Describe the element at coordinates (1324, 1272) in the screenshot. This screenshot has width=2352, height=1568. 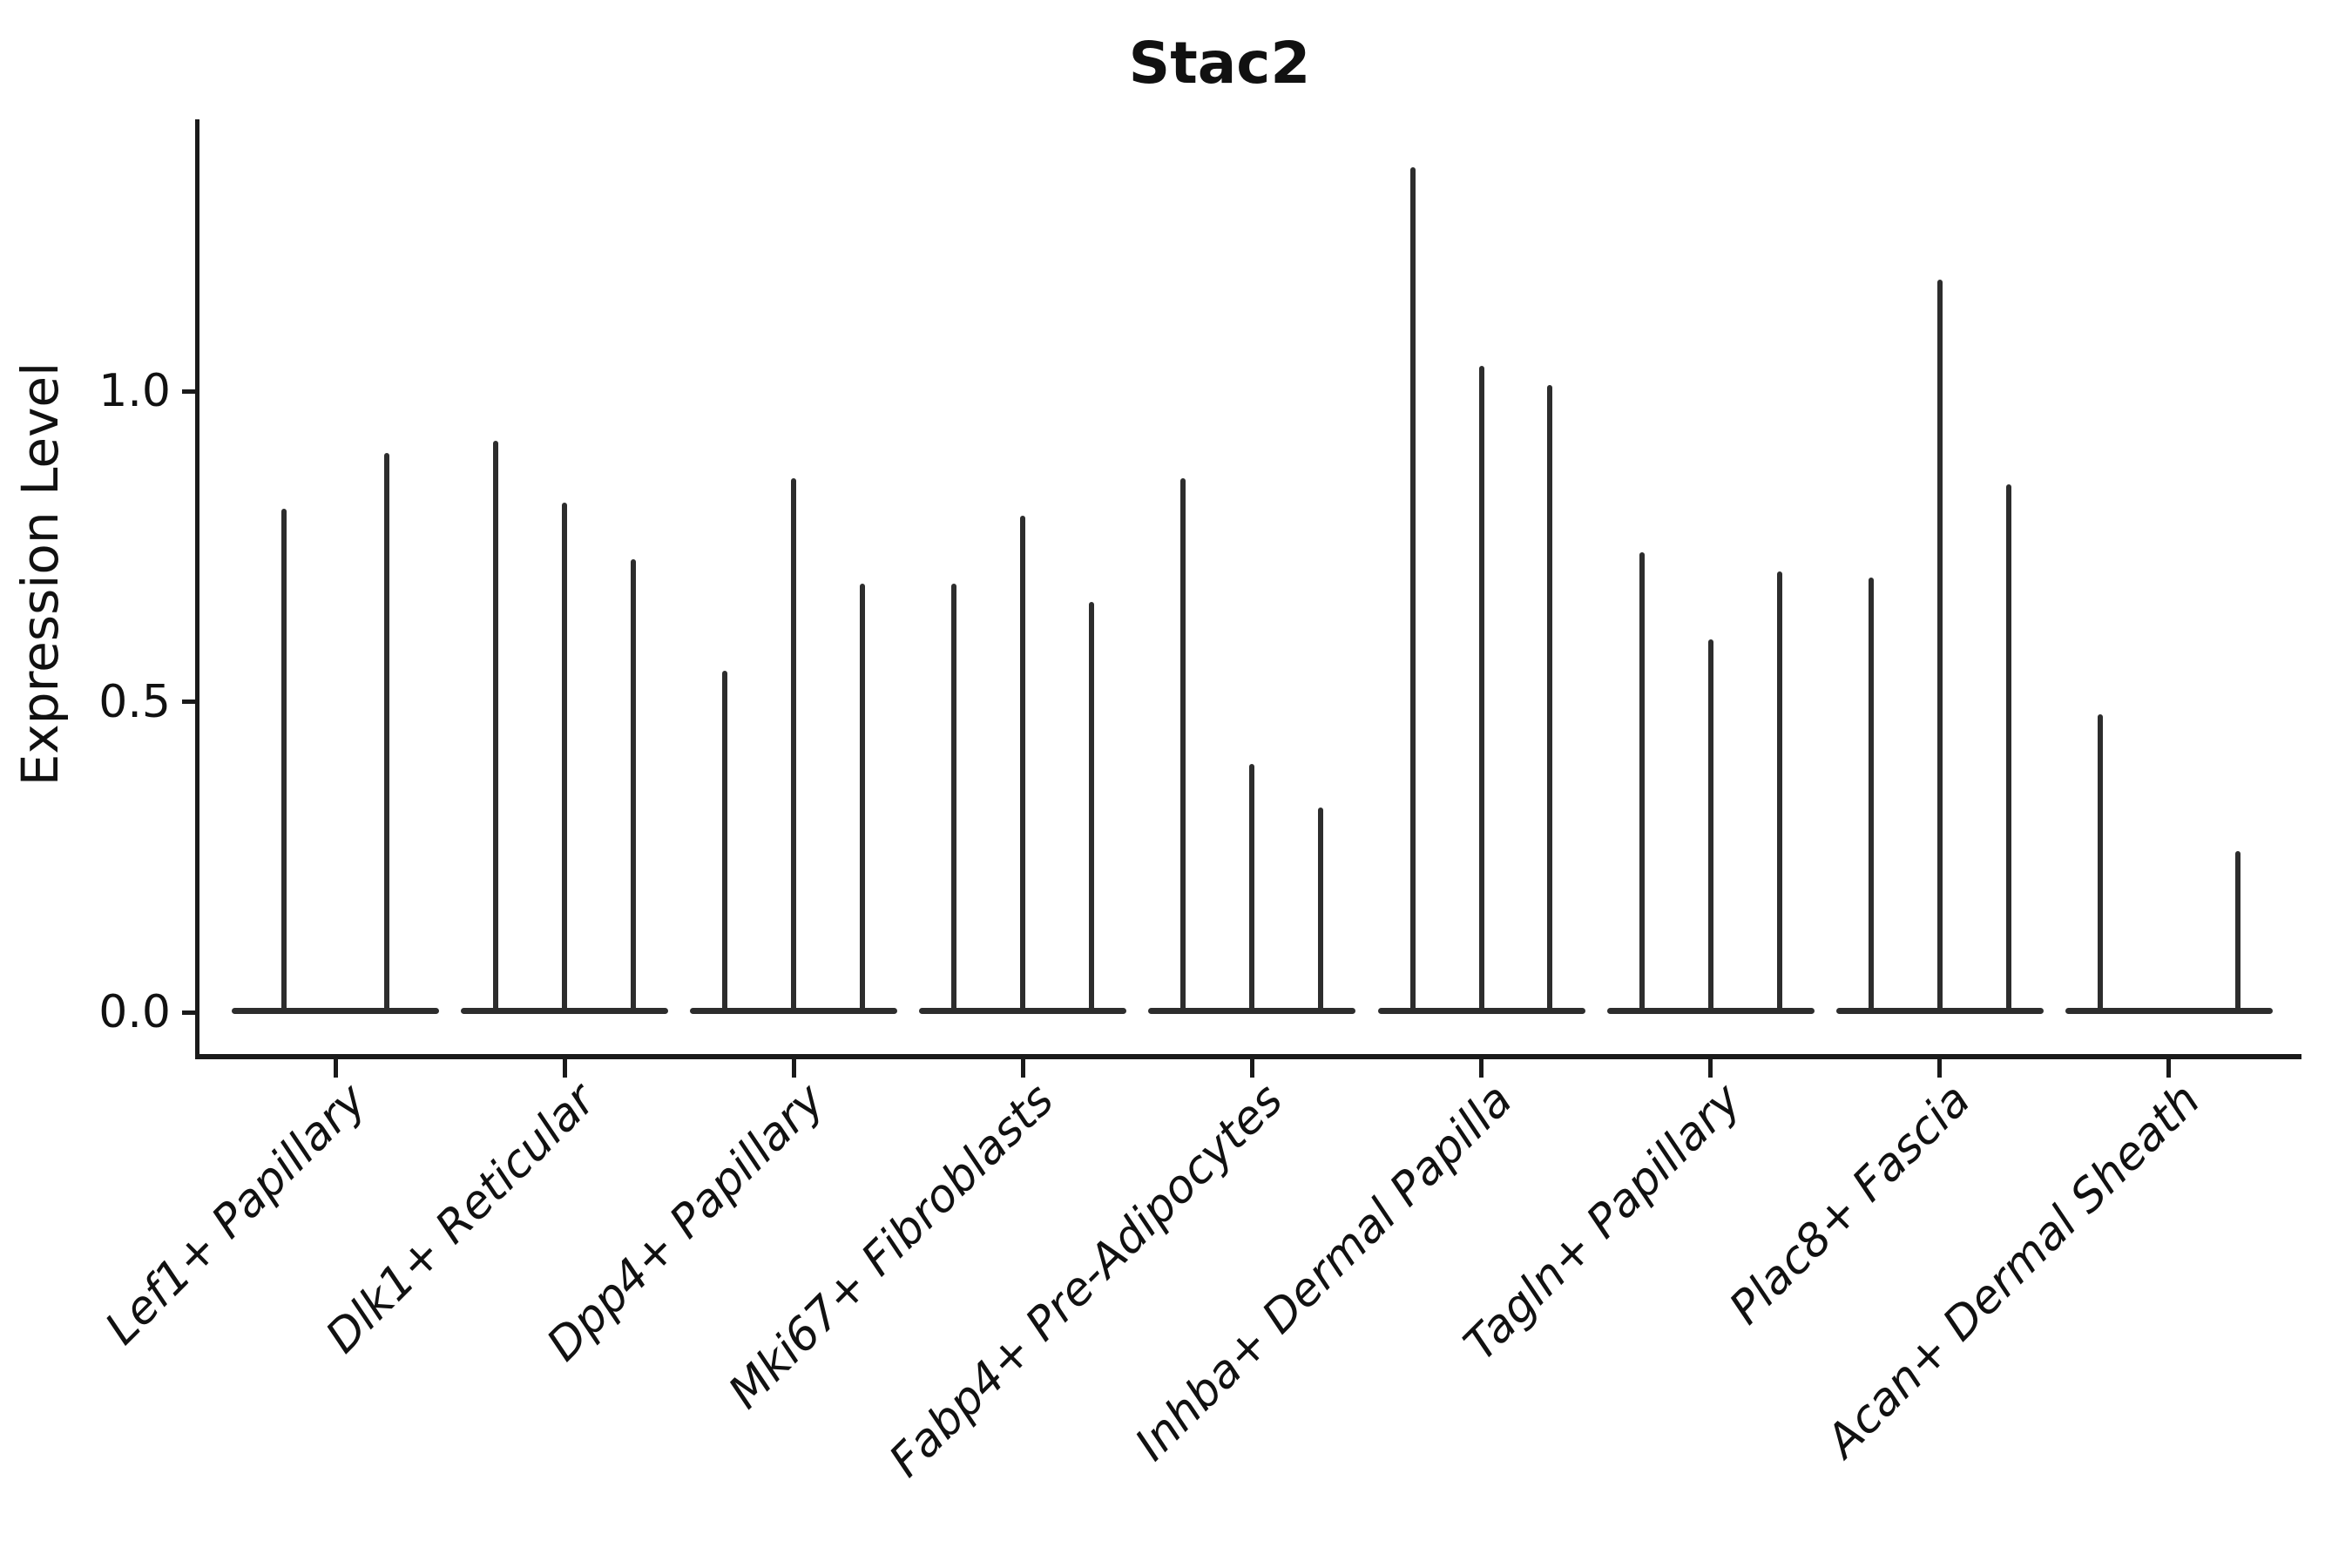
I see `x-tick-label: Inhba+ Dermal Papilla` at that location.